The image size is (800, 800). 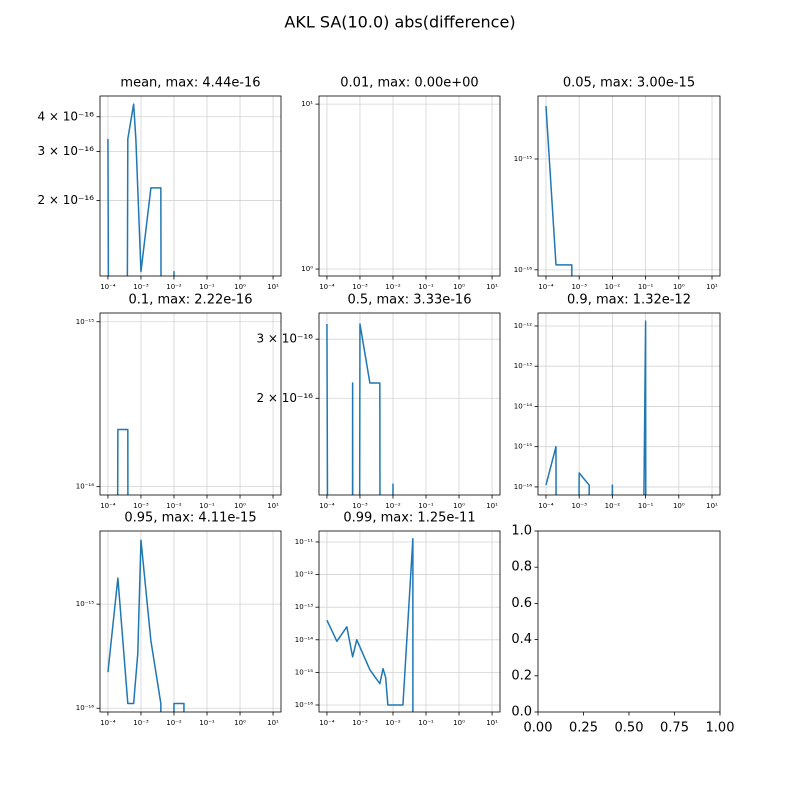 What do you see at coordinates (629, 728) in the screenshot?
I see `x-tick-label: 0.50` at bounding box center [629, 728].